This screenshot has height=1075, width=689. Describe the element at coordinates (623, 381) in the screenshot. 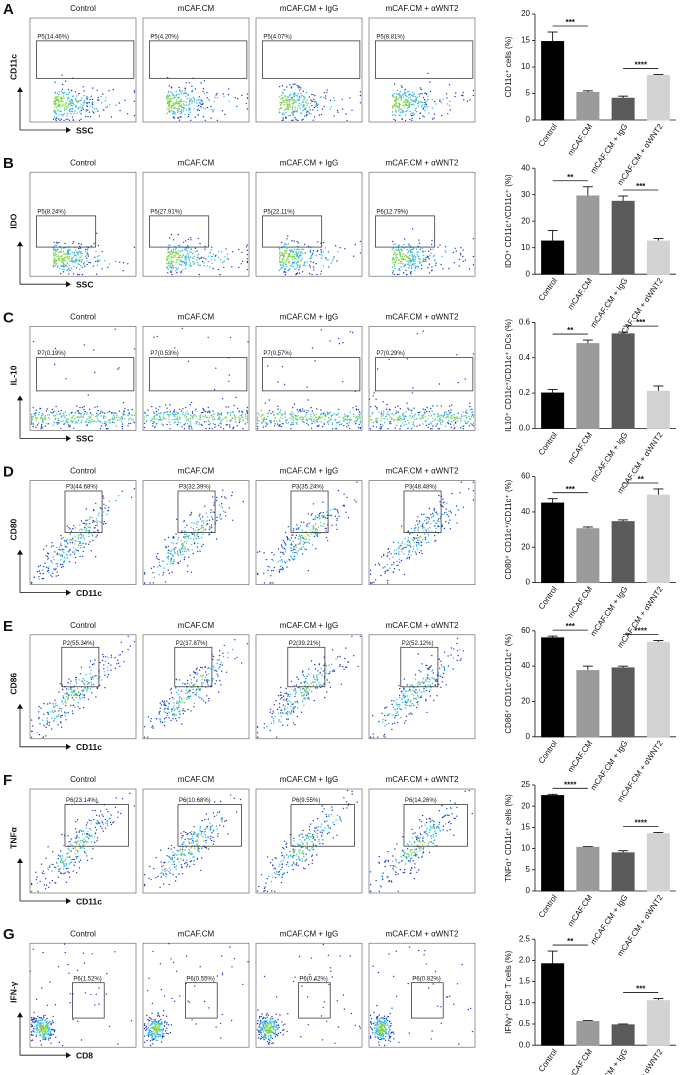

I see `bar` at that location.